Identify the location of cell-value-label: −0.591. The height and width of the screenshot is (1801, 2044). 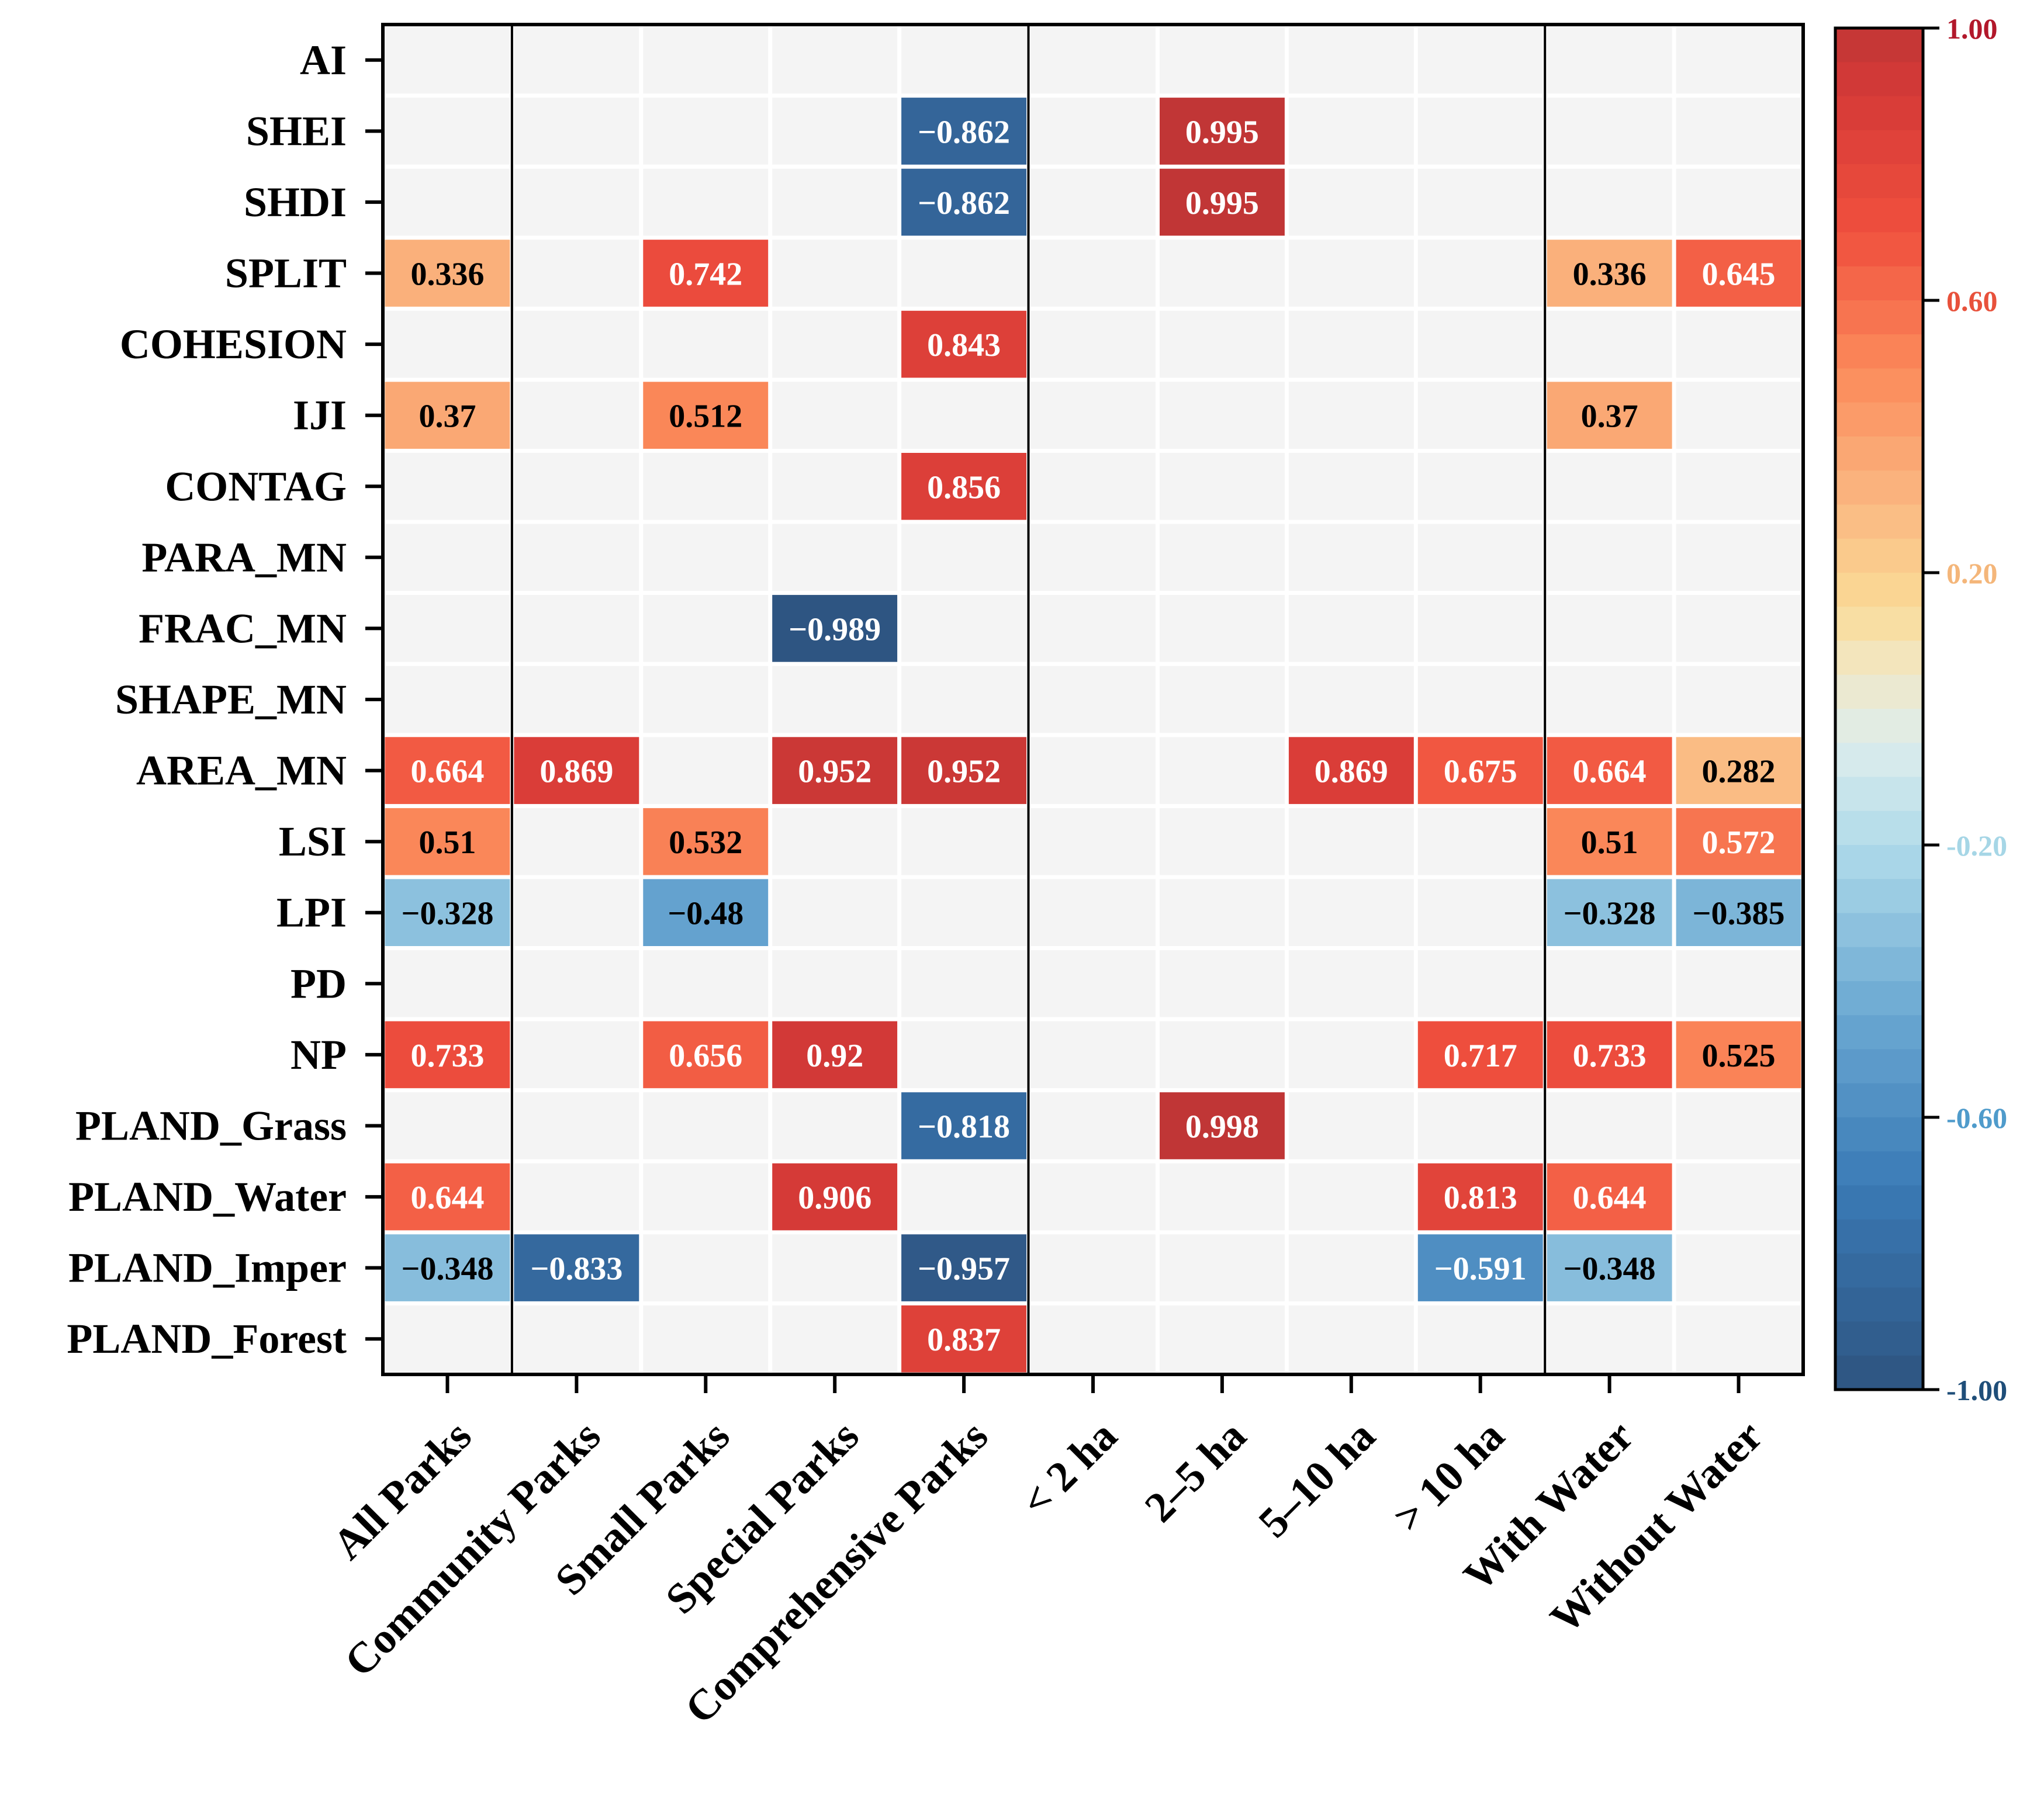
(1480, 1269).